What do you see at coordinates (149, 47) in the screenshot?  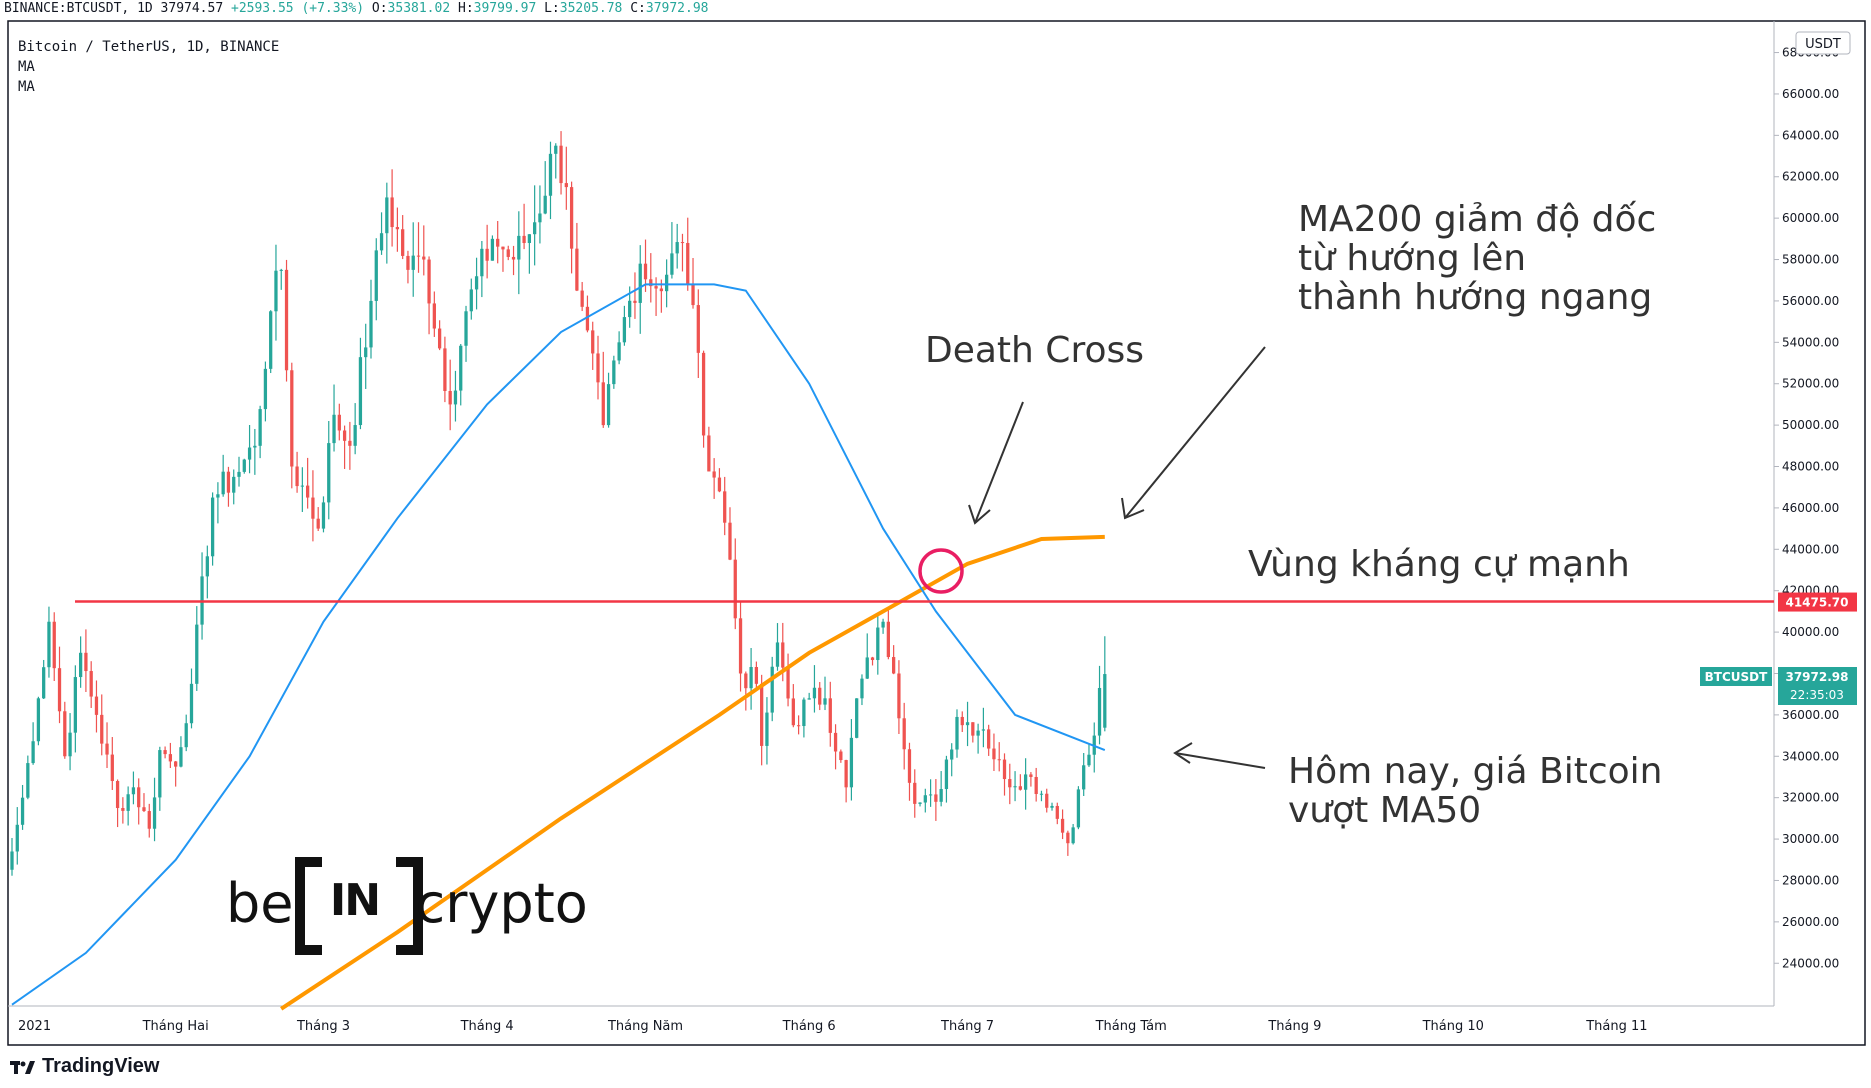 I see `legend-title: Bitcoin / TetherUS, 1D, BINANCE` at bounding box center [149, 47].